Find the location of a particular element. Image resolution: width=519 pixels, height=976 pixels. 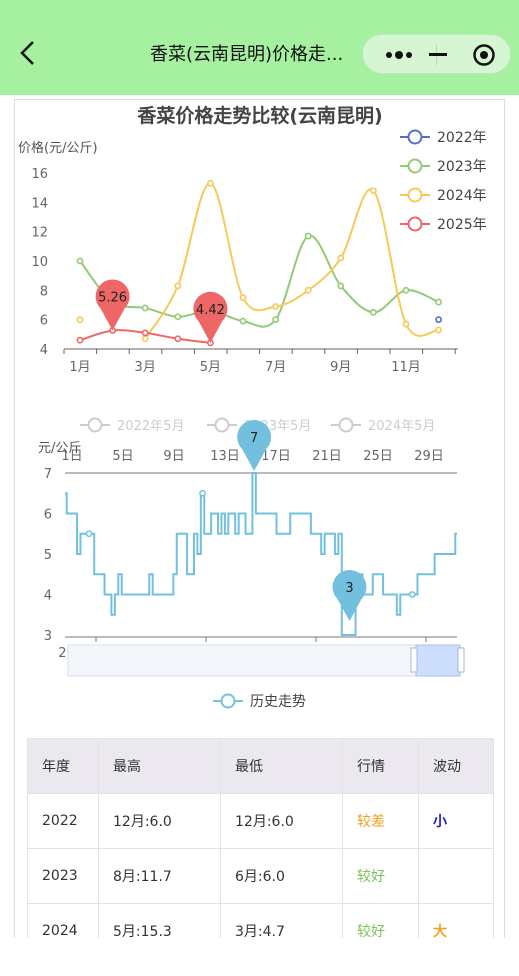

table-header-row: 年度 最高 最低 行情 波动 is located at coordinates (260, 766).